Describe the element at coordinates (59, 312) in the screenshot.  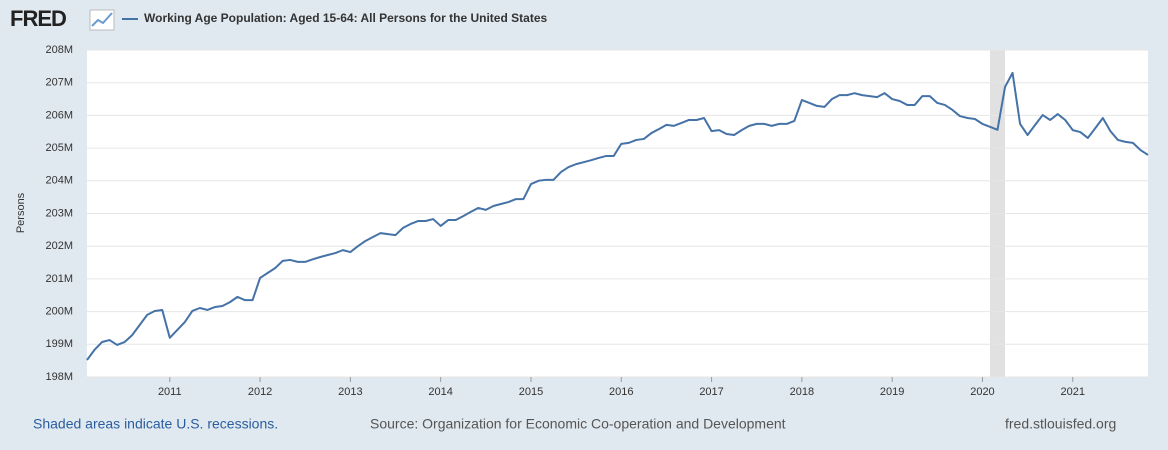
I see `y-tick-label: 200M` at that location.